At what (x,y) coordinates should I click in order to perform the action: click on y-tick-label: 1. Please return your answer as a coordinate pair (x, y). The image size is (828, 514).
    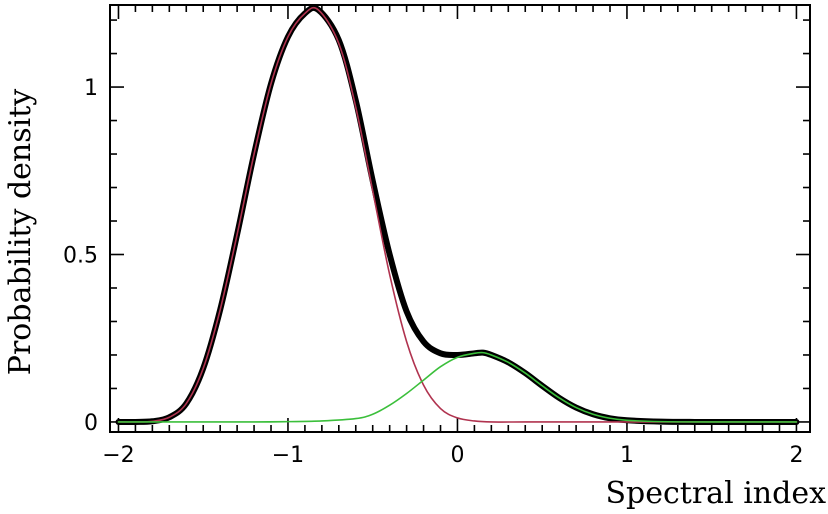
    Looking at the image, I should click on (91, 88).